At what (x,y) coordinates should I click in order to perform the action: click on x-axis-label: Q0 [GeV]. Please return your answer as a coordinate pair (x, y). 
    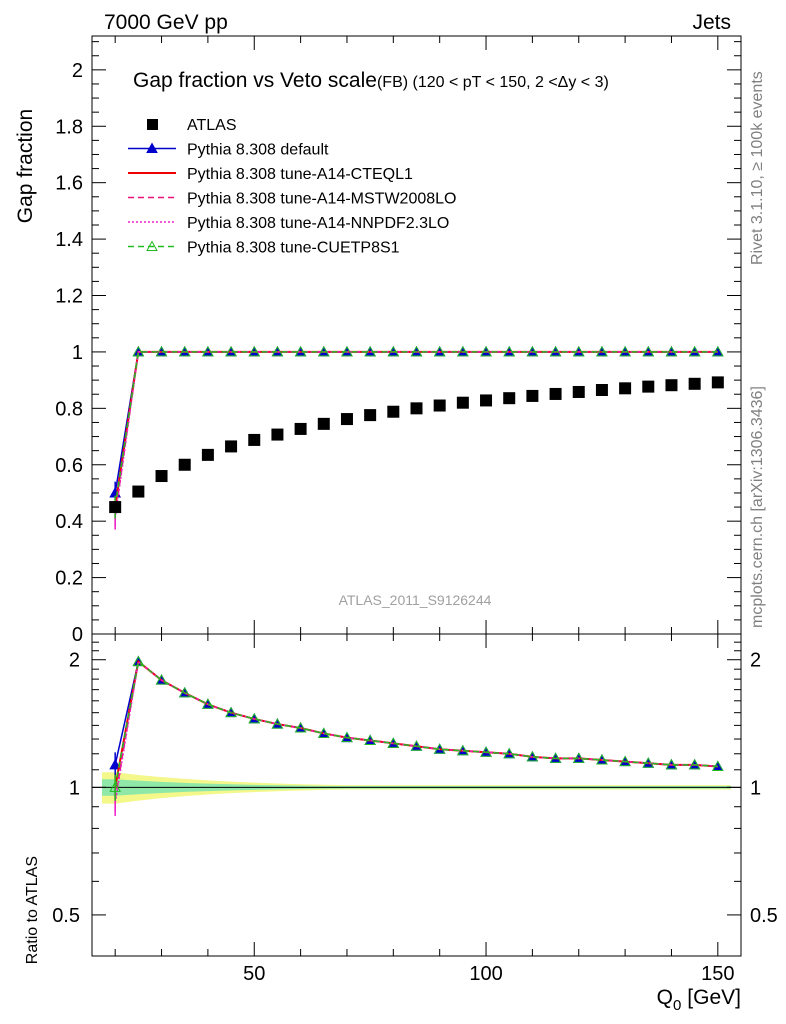
    Looking at the image, I should click on (699, 1000).